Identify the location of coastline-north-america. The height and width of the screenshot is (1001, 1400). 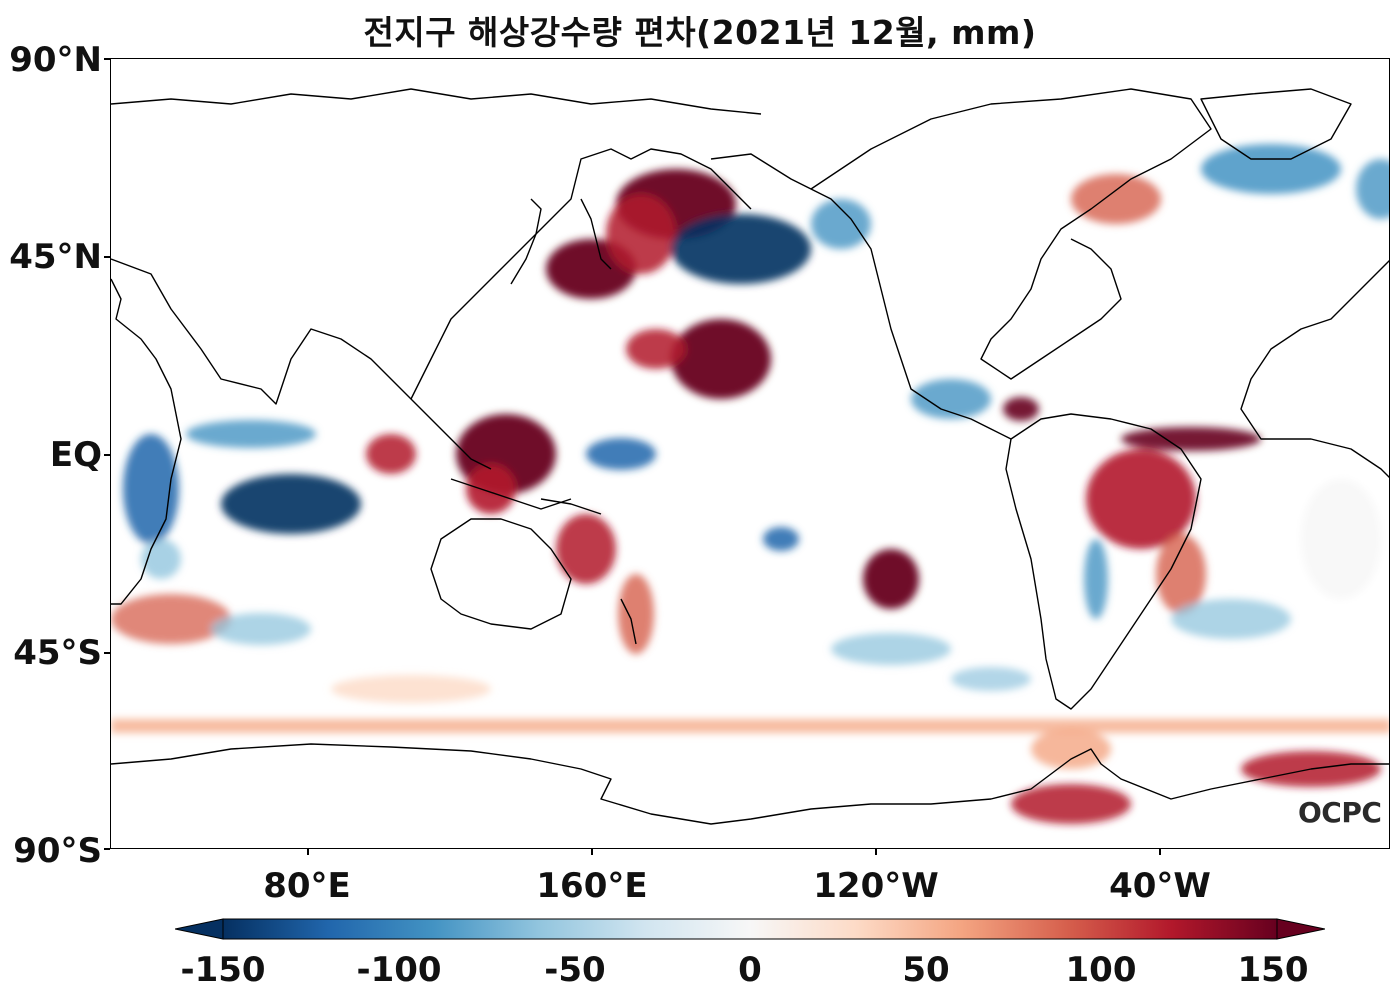
(1011, 234).